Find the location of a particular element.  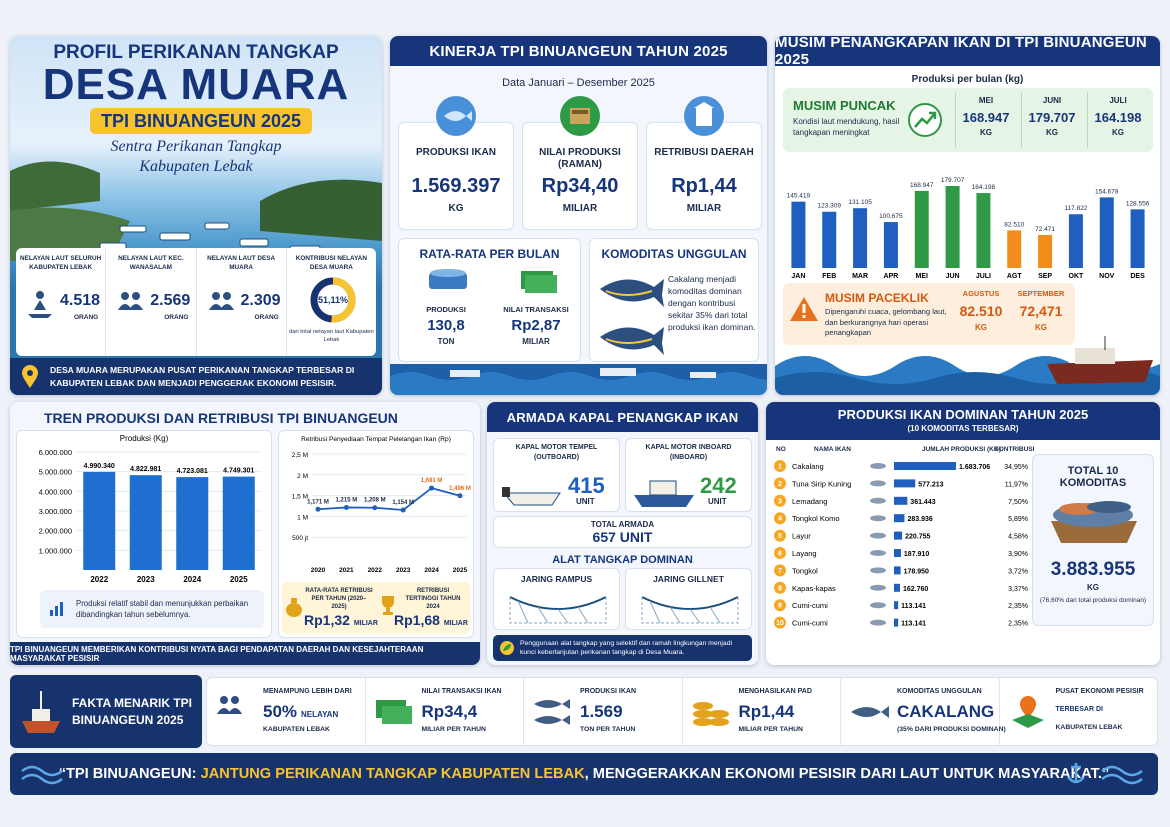

value-label: 1,208 M is located at coordinates (375, 501).